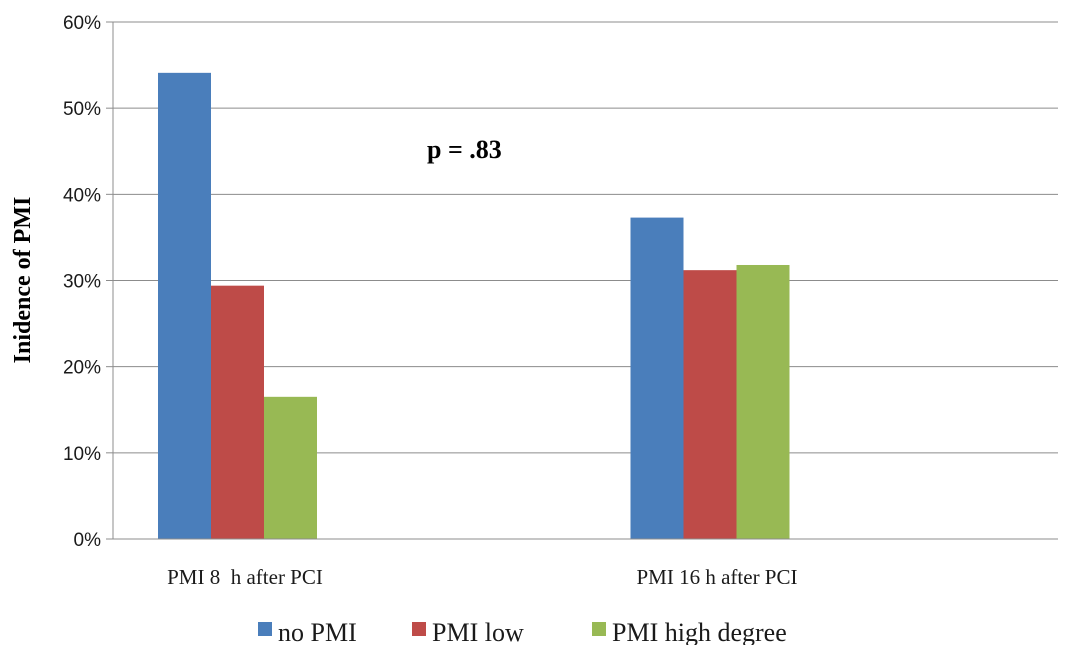  I want to click on p-value-annotation: p = .83, so click(464, 149).